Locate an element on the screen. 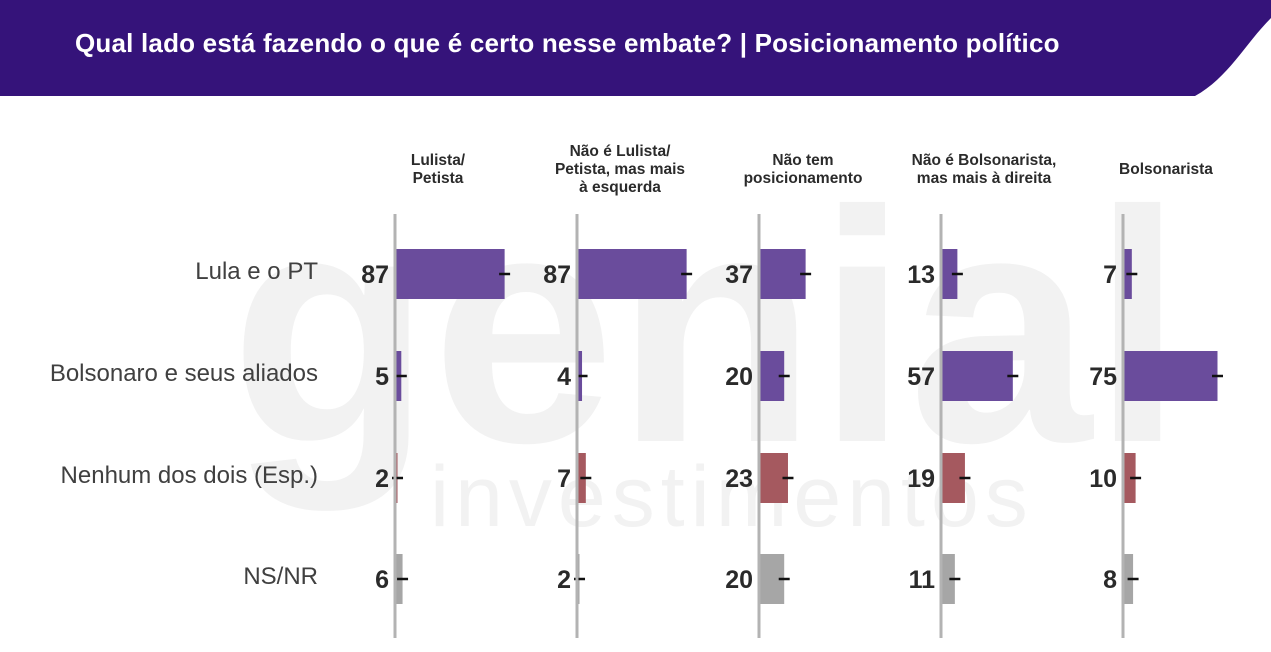 The image size is (1271, 652). value-label: 13 is located at coordinates (921, 275).